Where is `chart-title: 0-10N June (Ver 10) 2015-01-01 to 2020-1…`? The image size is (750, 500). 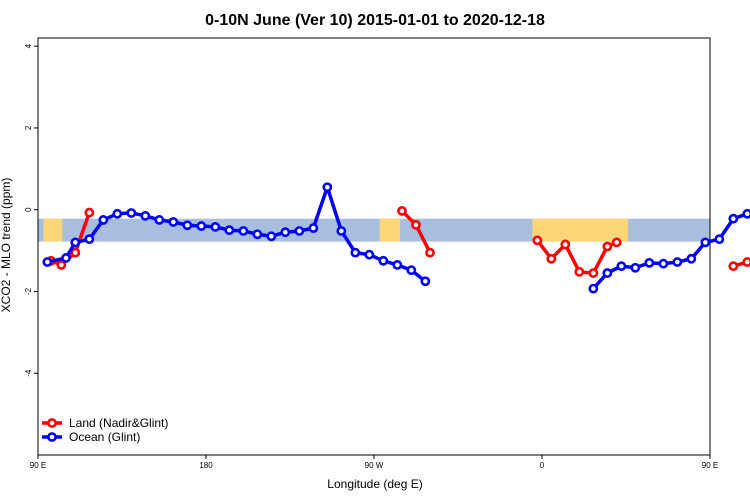
chart-title: 0-10N June (Ver 10) 2015-01-01 to 2020-1… is located at coordinates (375, 20).